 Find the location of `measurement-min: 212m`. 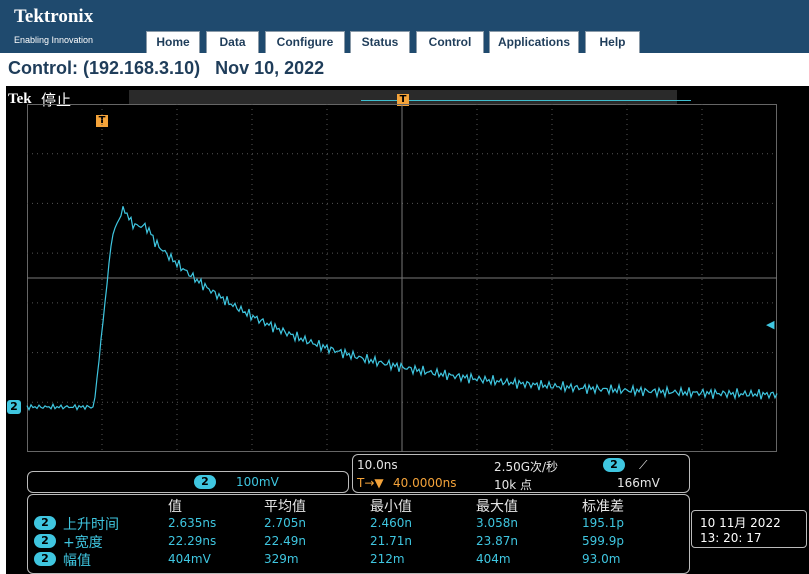

measurement-min: 212m is located at coordinates (387, 559).